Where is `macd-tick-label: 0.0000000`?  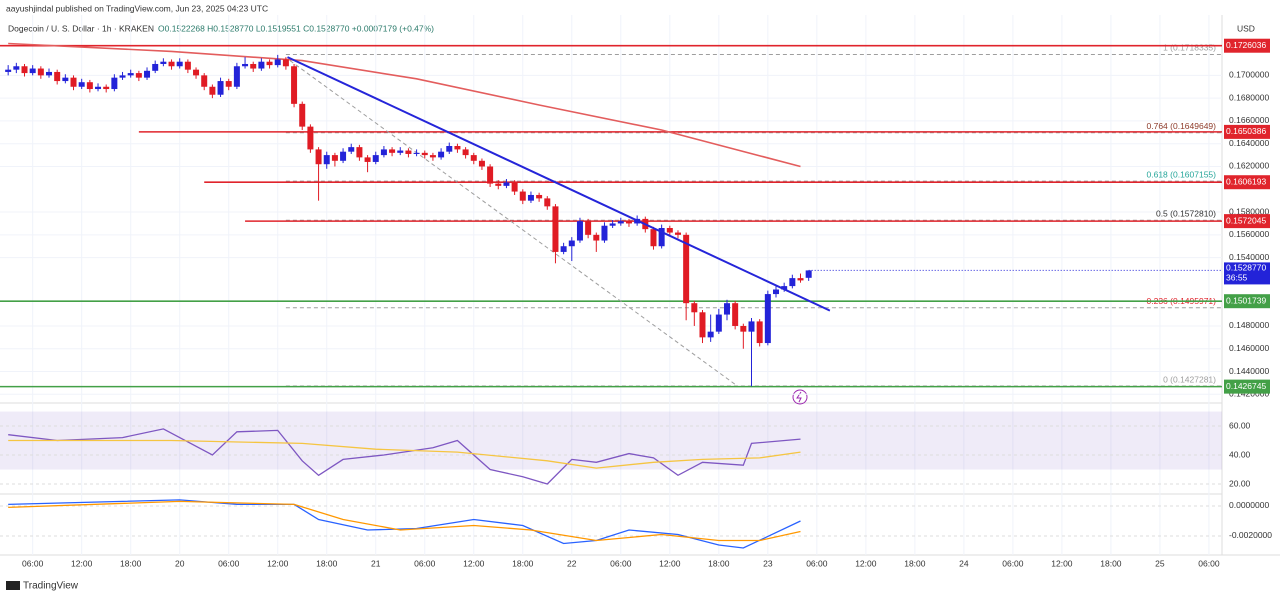
macd-tick-label: 0.0000000 is located at coordinates (1249, 505).